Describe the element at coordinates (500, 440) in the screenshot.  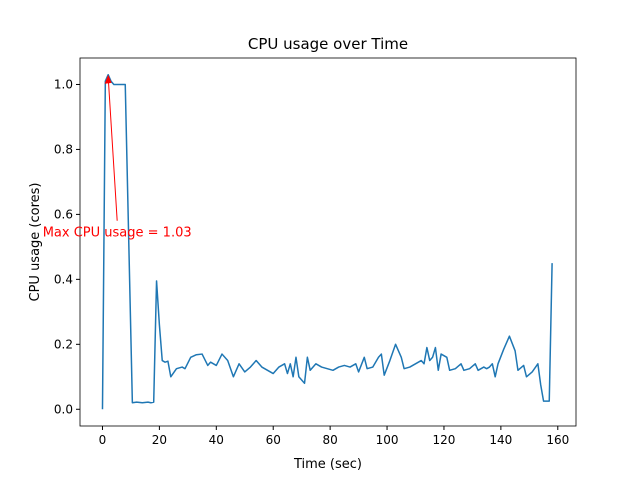
I see `x-tick-label: 140` at that location.